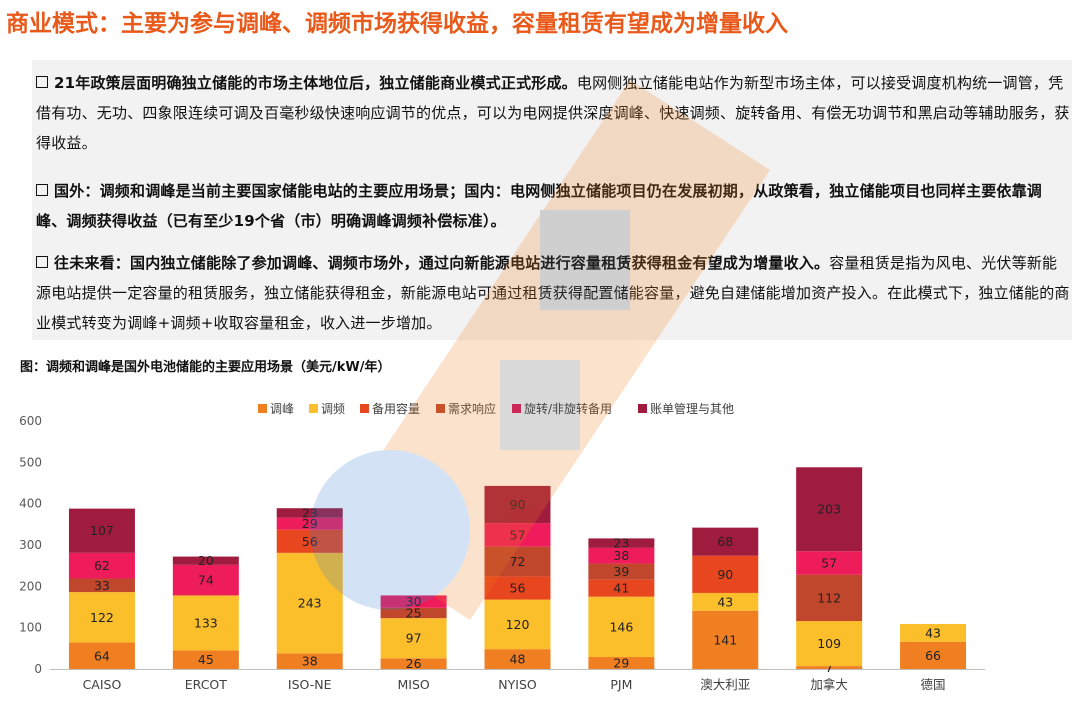  What do you see at coordinates (933, 684) in the screenshot?
I see `x-tick-label: 德国` at bounding box center [933, 684].